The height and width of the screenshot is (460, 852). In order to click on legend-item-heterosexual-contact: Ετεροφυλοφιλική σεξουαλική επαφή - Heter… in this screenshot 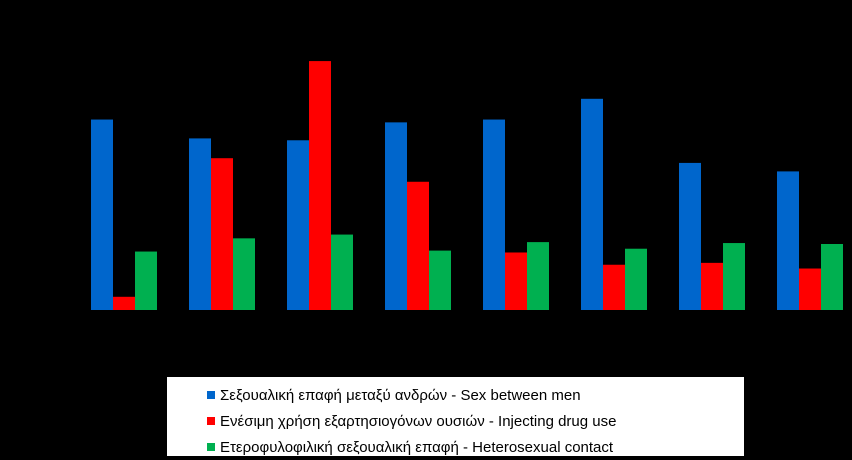, I will do `click(475, 447)`.